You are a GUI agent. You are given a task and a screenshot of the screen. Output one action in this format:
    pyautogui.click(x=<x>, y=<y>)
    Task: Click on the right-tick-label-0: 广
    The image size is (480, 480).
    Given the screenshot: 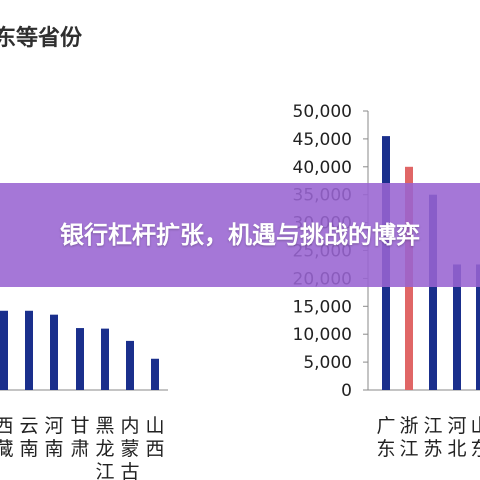 What is the action you would take?
    pyautogui.click(x=385, y=426)
    